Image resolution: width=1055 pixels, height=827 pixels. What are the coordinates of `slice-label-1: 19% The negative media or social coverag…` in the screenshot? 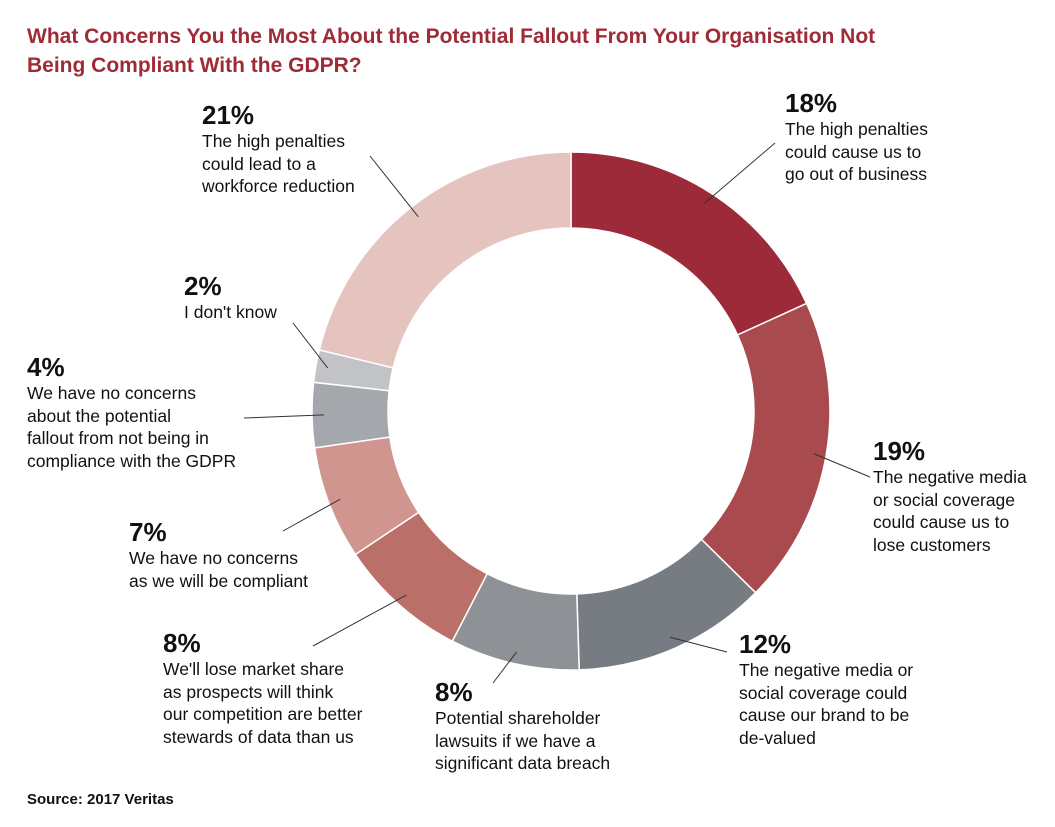 It's located at (950, 496).